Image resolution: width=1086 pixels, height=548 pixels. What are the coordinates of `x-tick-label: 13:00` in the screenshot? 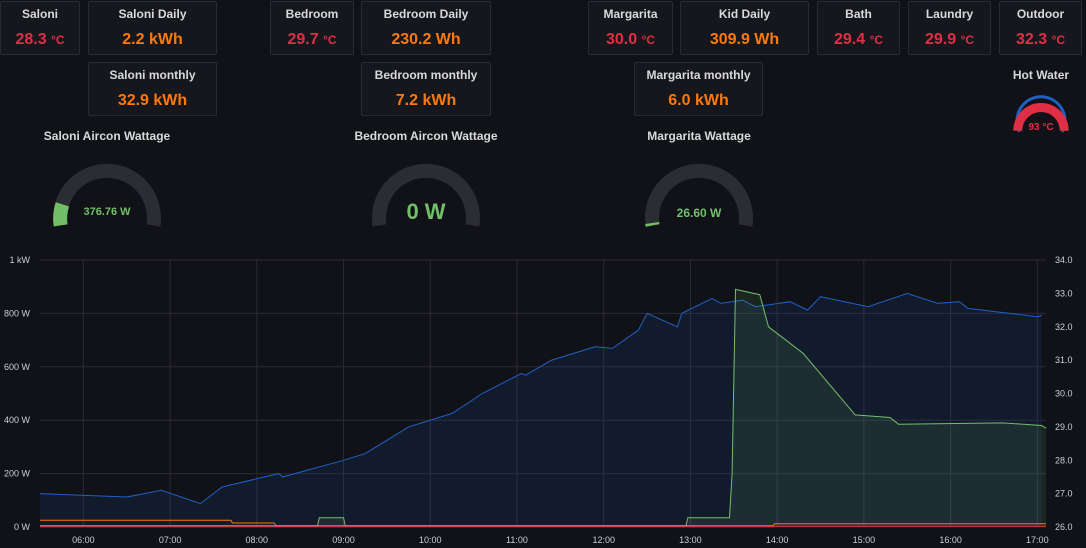 It's located at (690, 540).